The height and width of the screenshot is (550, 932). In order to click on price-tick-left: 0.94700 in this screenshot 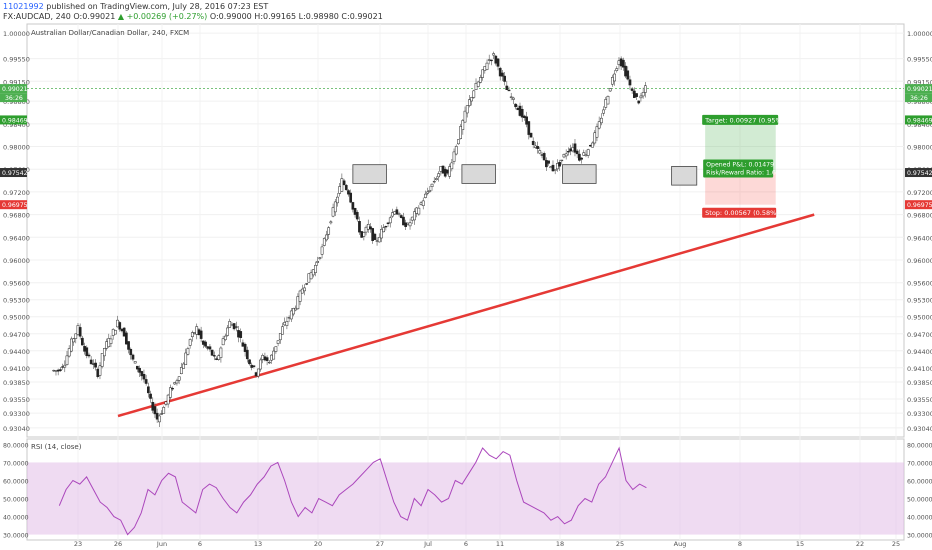, I will do `click(16, 335)`.